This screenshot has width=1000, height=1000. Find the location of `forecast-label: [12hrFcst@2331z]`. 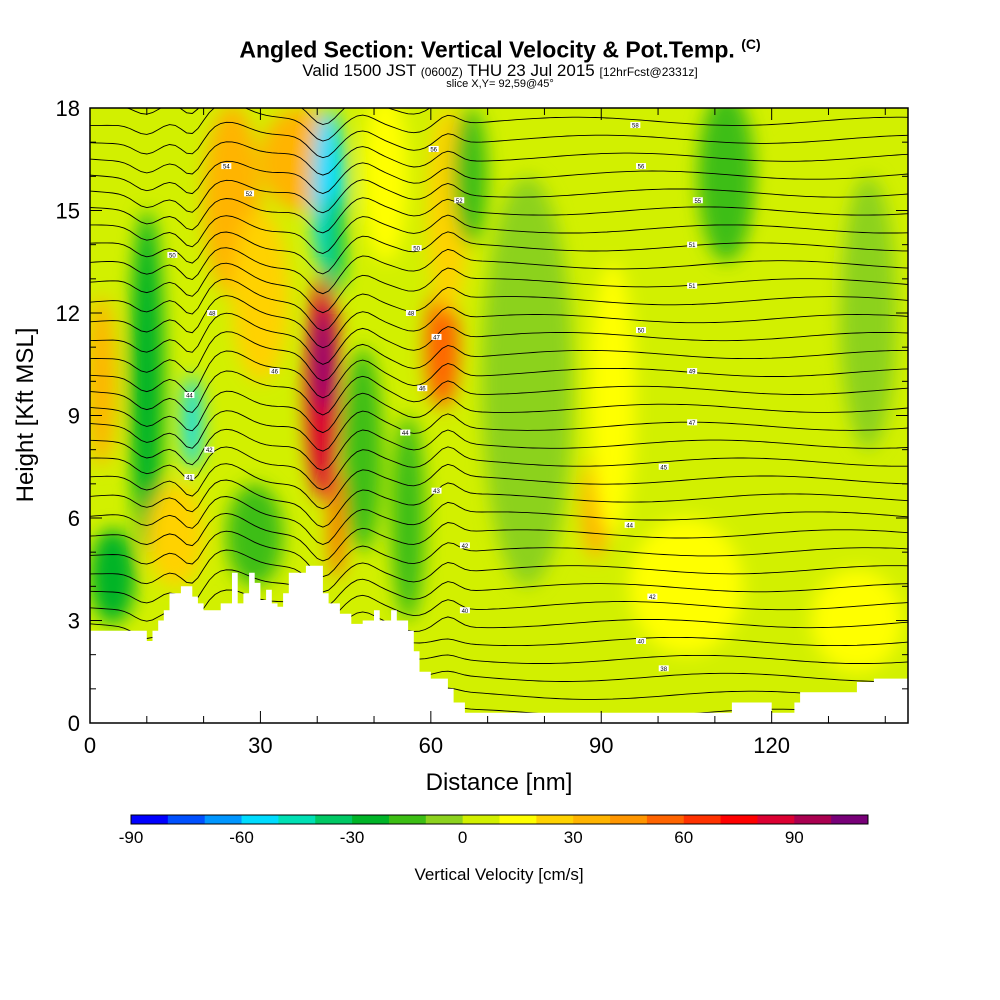

forecast-label: [12hrFcst@2331z] is located at coordinates (648, 72).